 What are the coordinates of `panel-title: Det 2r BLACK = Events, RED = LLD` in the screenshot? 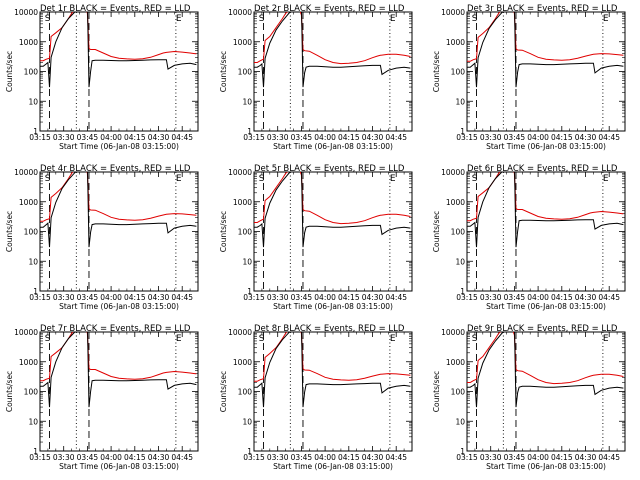 It's located at (329, 9).